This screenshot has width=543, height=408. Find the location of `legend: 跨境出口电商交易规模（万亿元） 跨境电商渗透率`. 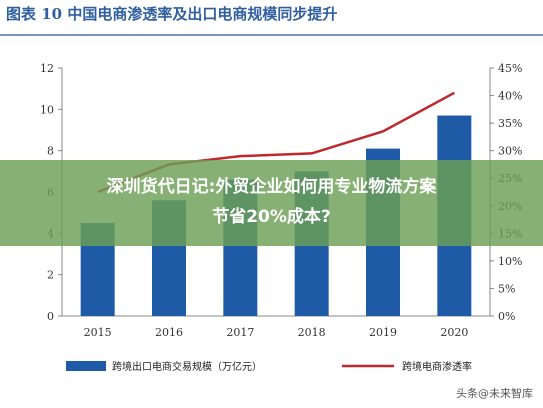

legend: 跨境出口电商交易规模（万亿元） 跨境电商渗透率 is located at coordinates (269, 366).